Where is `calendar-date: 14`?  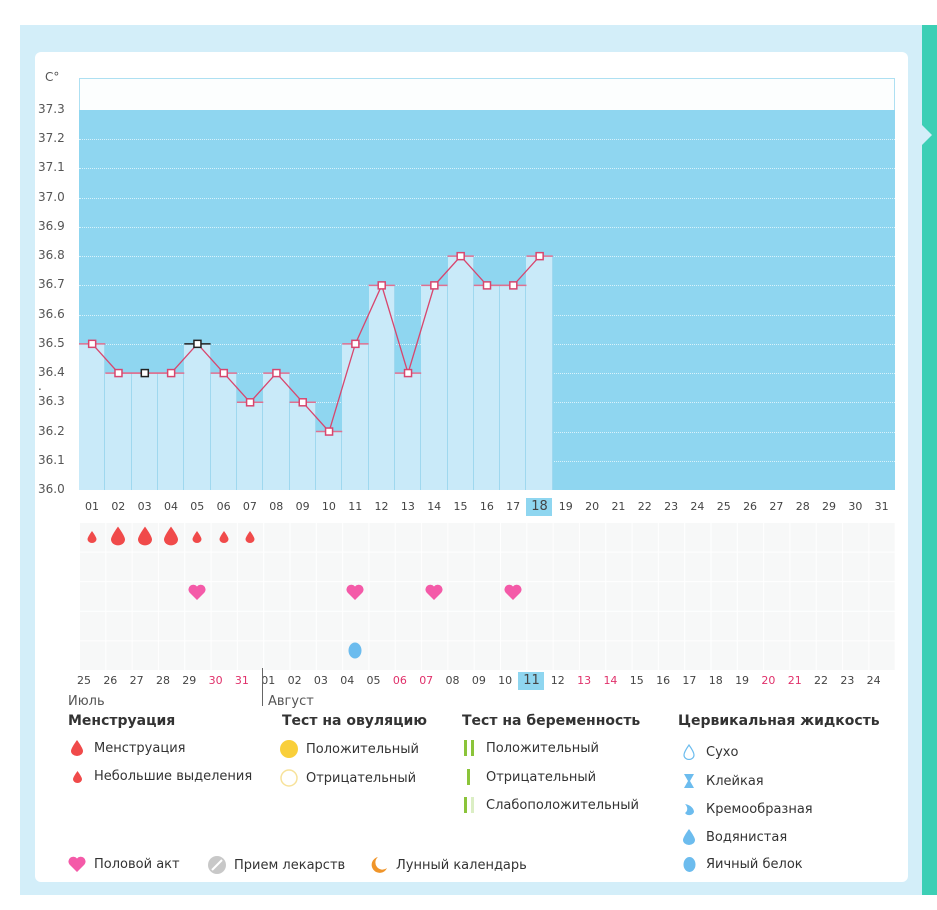 calendar-date: 14 is located at coordinates (610, 680).